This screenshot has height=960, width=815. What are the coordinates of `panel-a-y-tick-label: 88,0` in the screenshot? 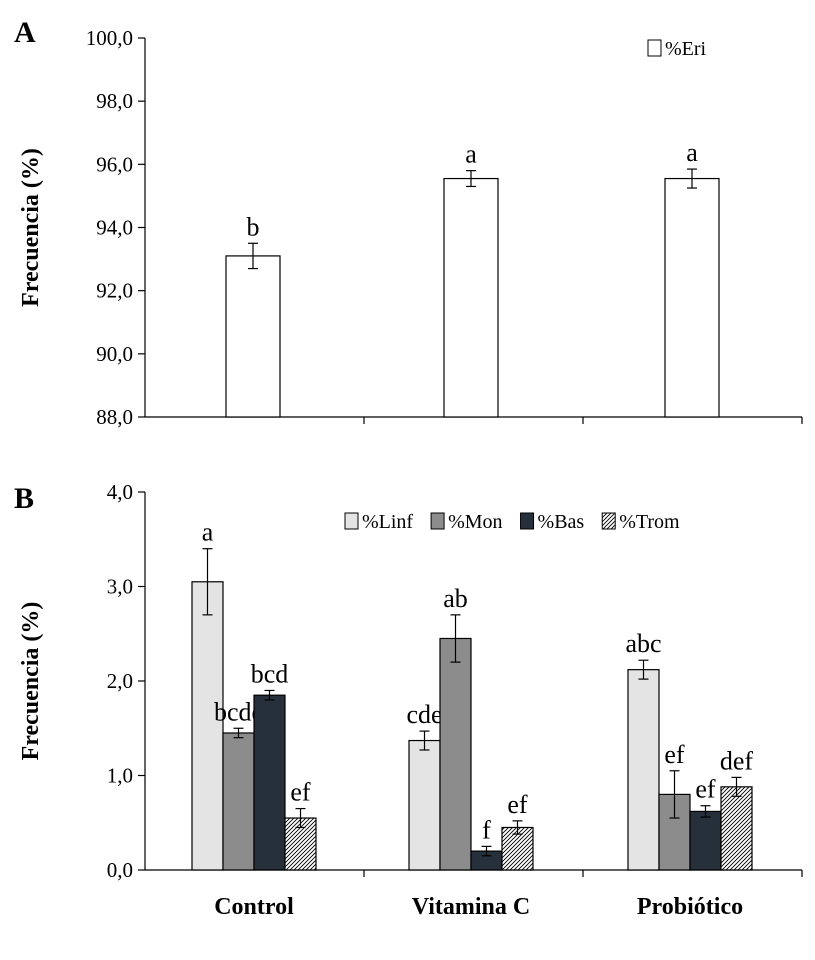 It's located at (114, 417).